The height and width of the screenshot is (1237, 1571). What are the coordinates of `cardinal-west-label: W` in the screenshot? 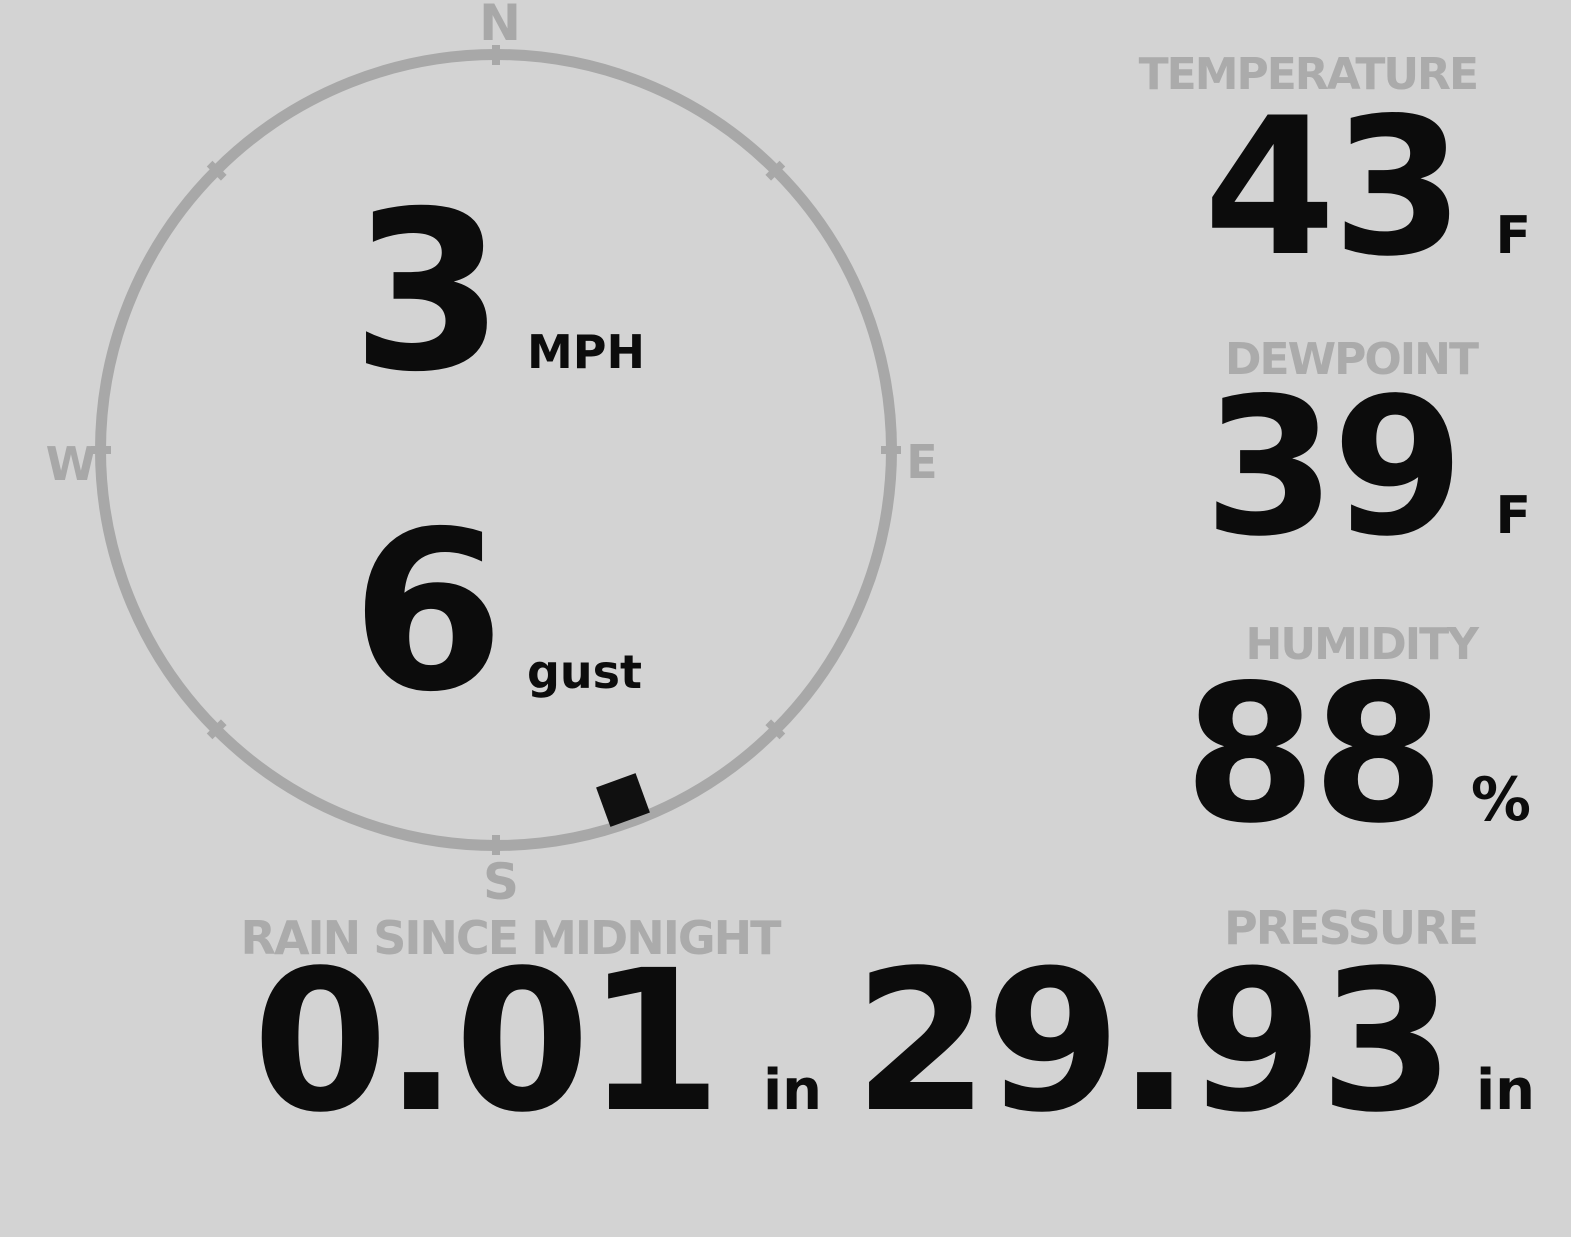 It's located at (71, 464).